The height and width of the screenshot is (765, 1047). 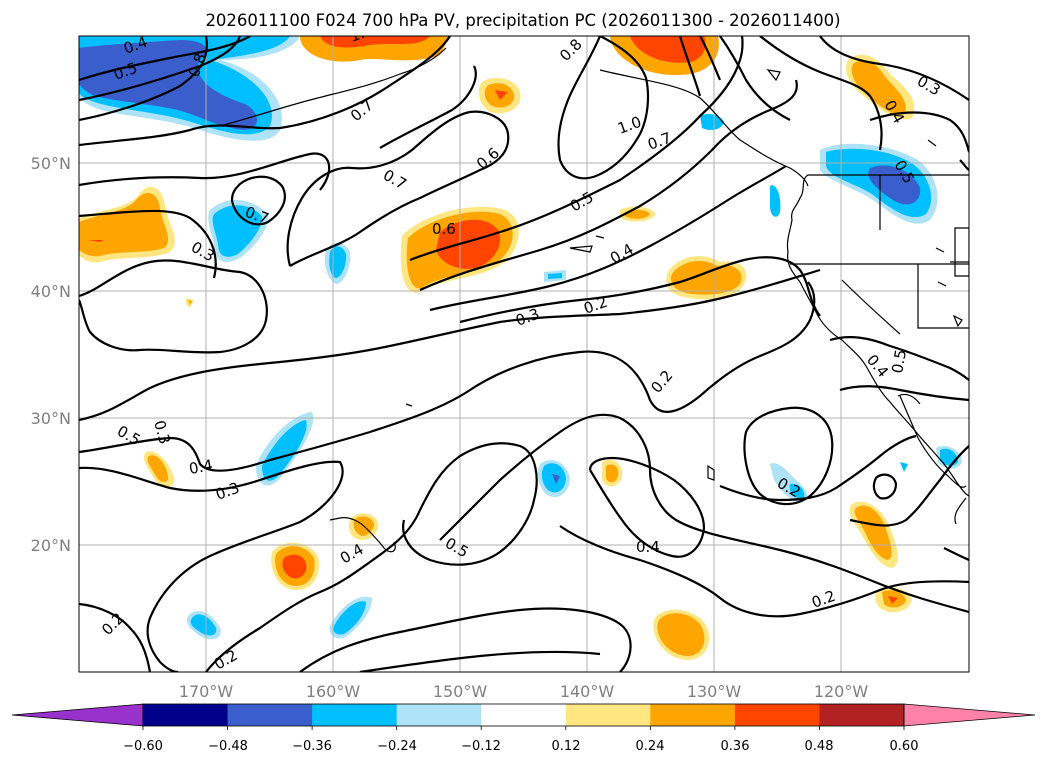 I want to click on lon-tick-label: 140°W, so click(x=587, y=691).